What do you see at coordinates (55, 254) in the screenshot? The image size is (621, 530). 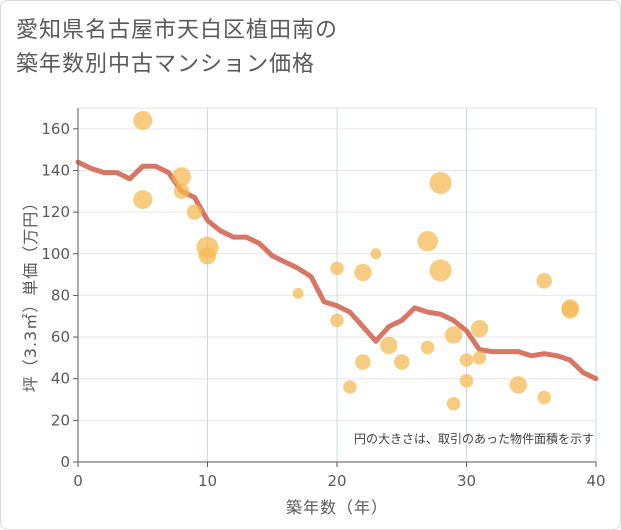 I see `y-tick-label: 100` at bounding box center [55, 254].